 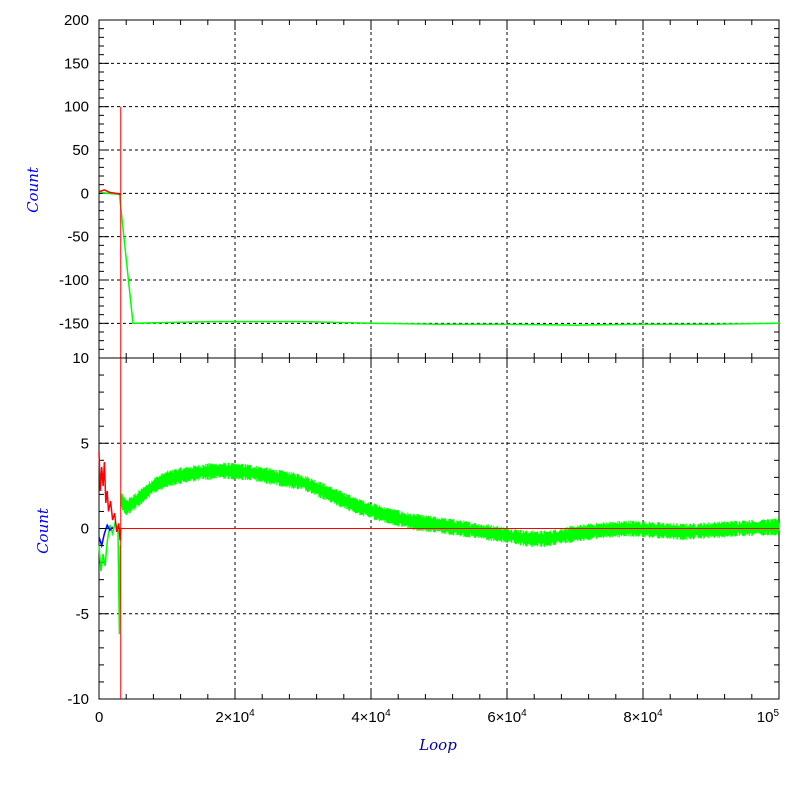 I want to click on bottom-y-axis-label: Count, so click(x=43, y=530).